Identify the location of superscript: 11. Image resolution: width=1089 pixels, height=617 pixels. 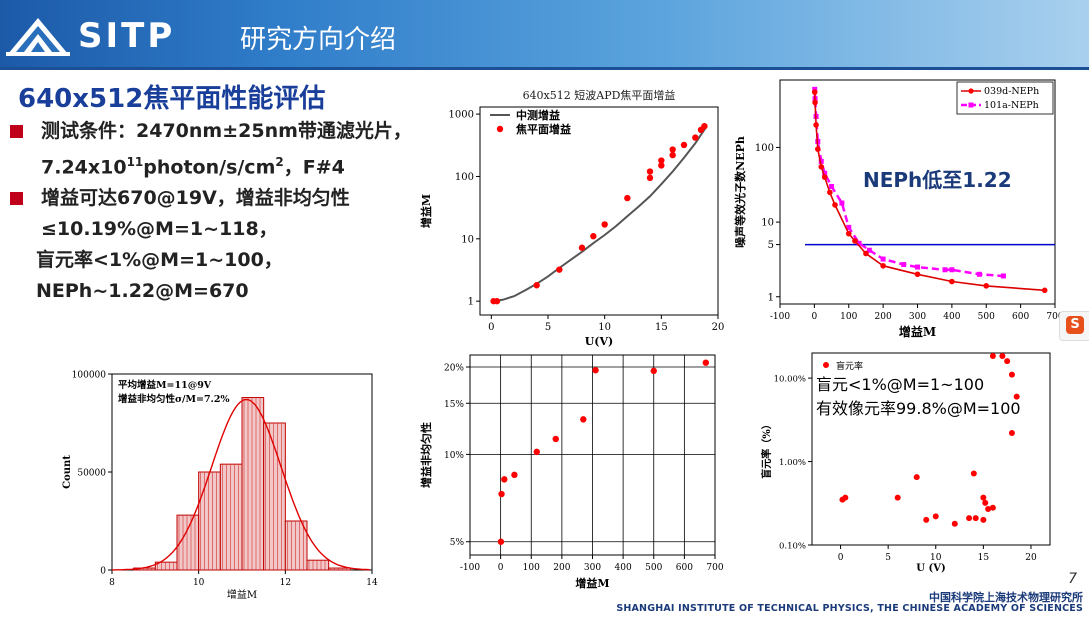
(135, 162).